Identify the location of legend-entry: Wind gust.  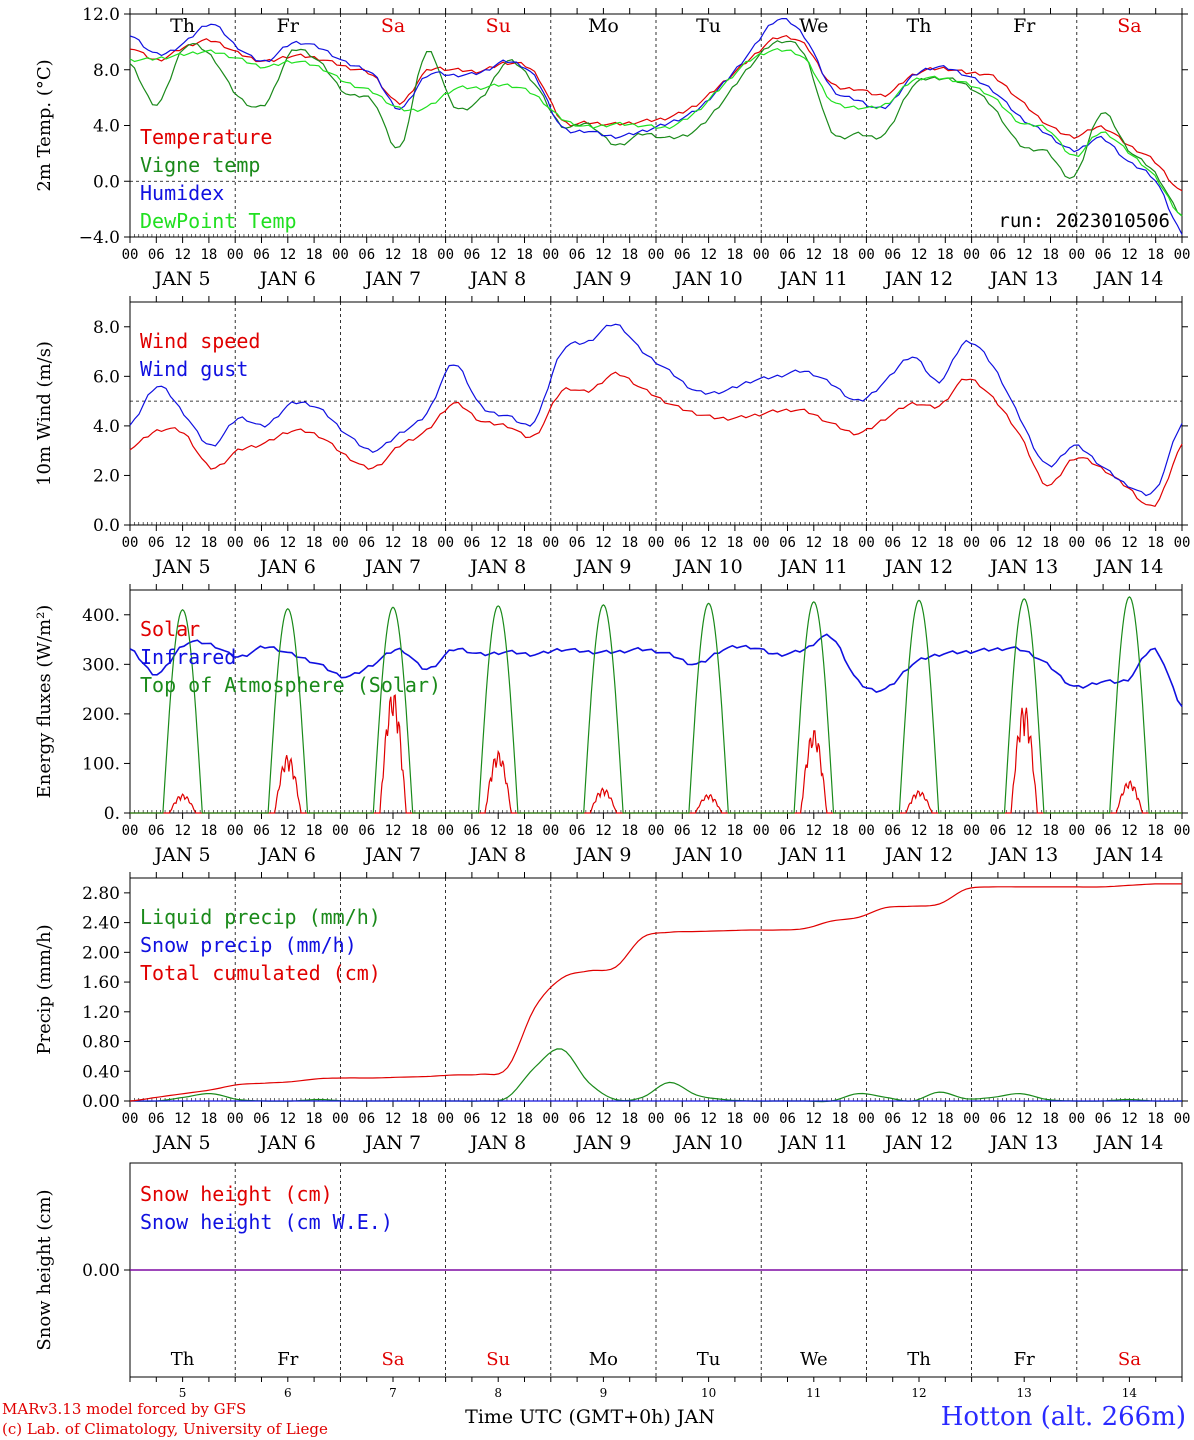
(194, 369).